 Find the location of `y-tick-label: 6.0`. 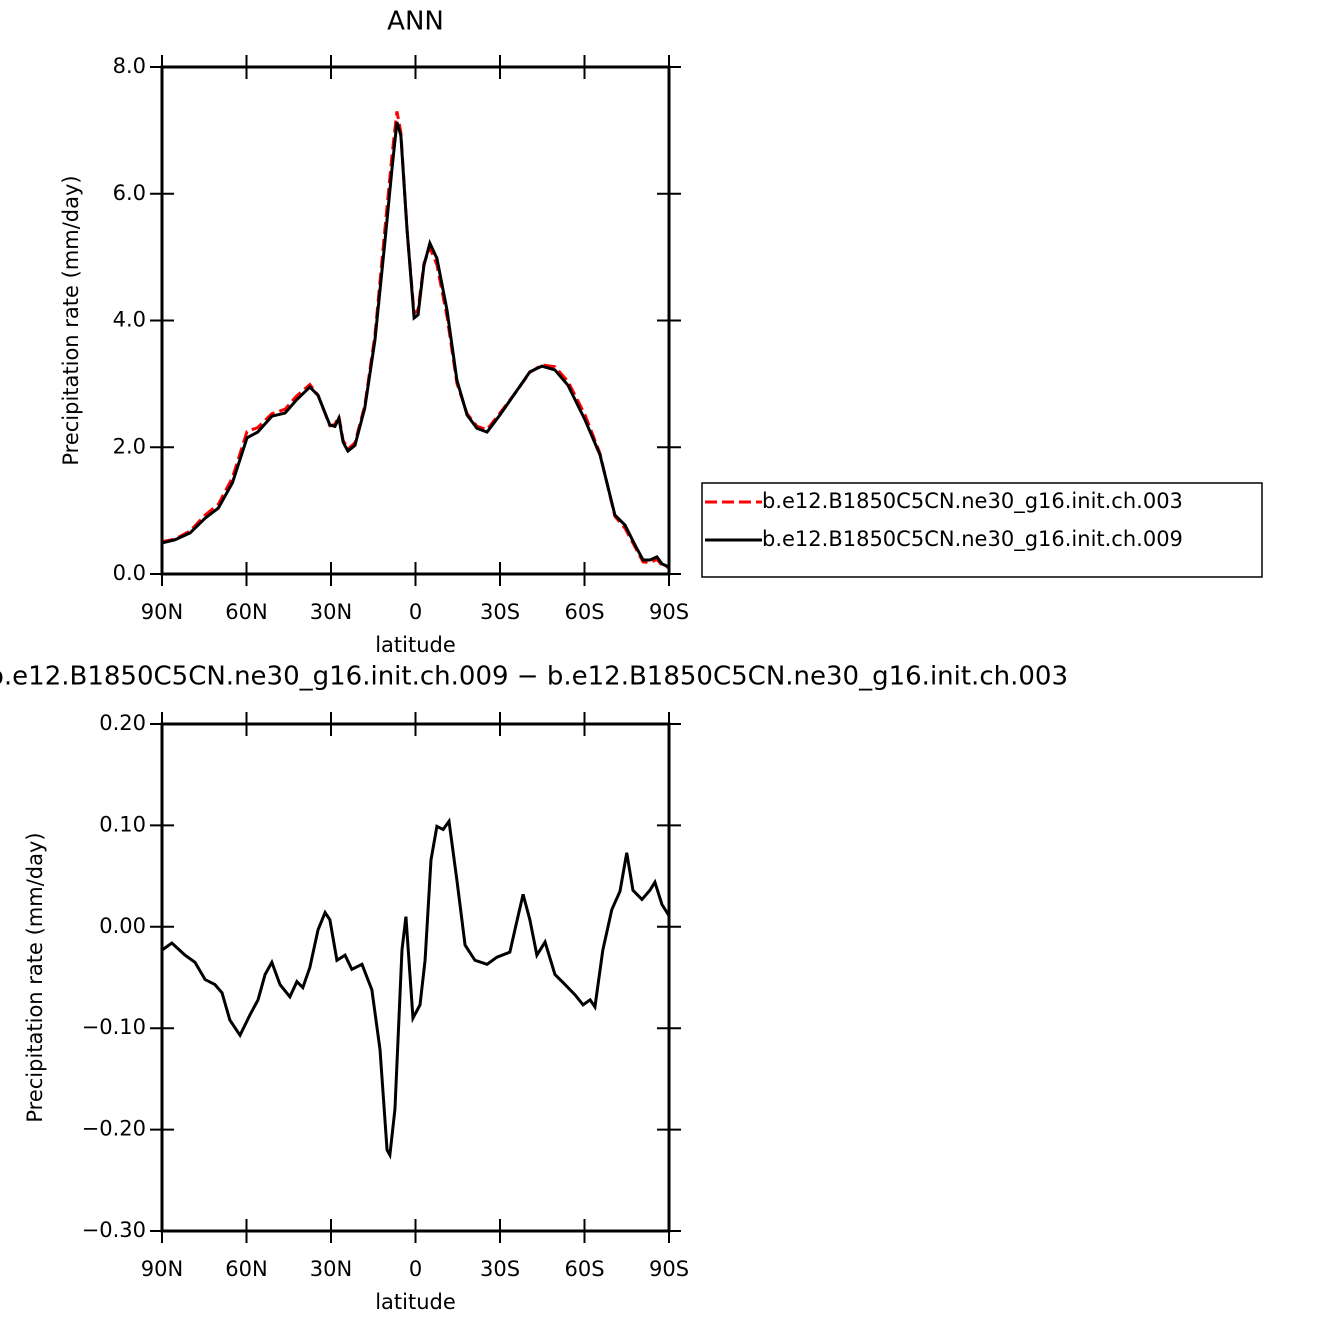

y-tick-label: 6.0 is located at coordinates (129, 193).